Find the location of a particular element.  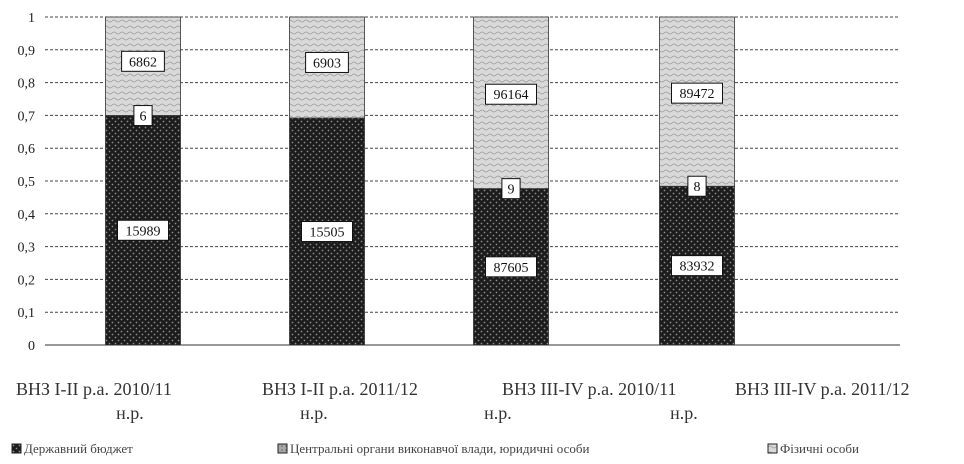

legend-label: Державний бюджет is located at coordinates (78, 448).